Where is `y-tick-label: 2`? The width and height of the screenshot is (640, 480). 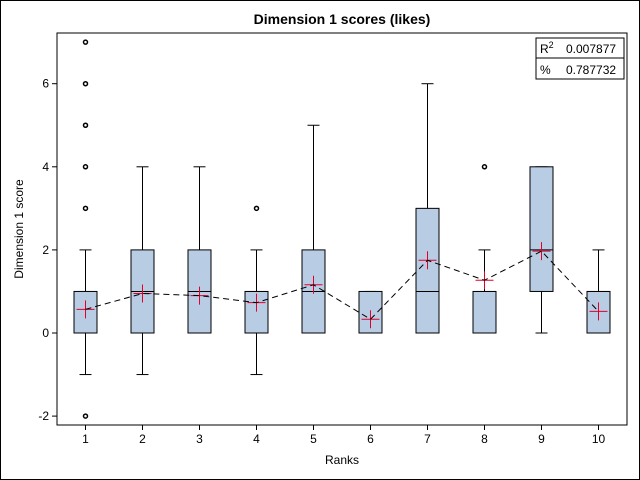
y-tick-label: 2 is located at coordinates (45, 250).